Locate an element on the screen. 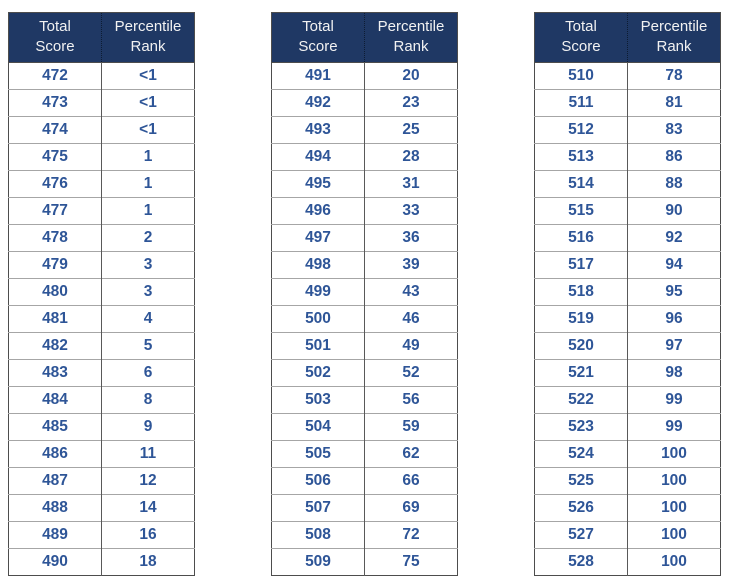 The height and width of the screenshot is (588, 730). total-score-cell: 508 is located at coordinates (318, 535).